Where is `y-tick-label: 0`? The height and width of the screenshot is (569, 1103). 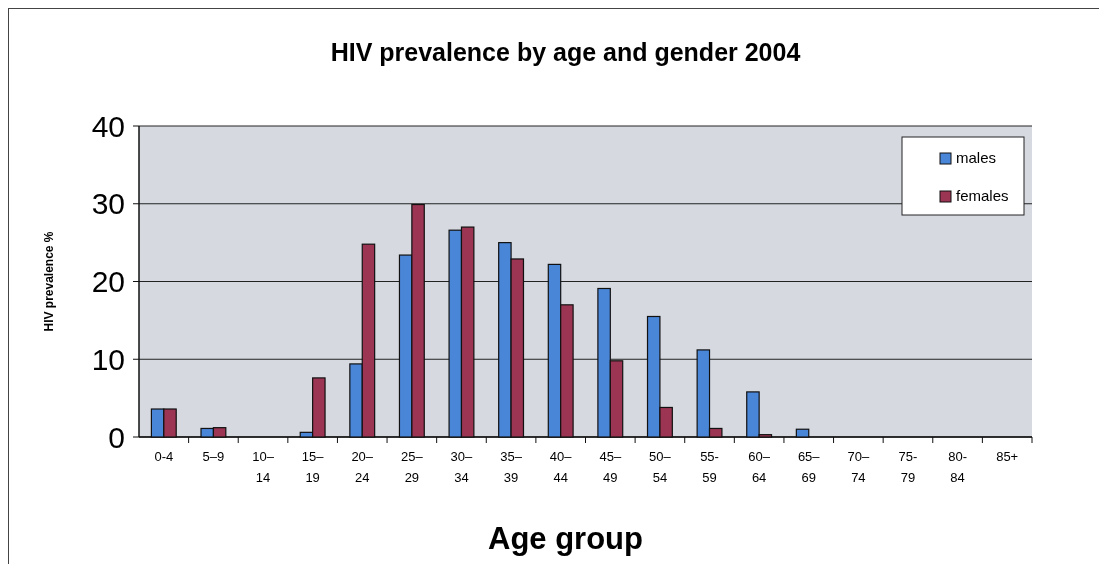 y-tick-label: 0 is located at coordinates (116, 437).